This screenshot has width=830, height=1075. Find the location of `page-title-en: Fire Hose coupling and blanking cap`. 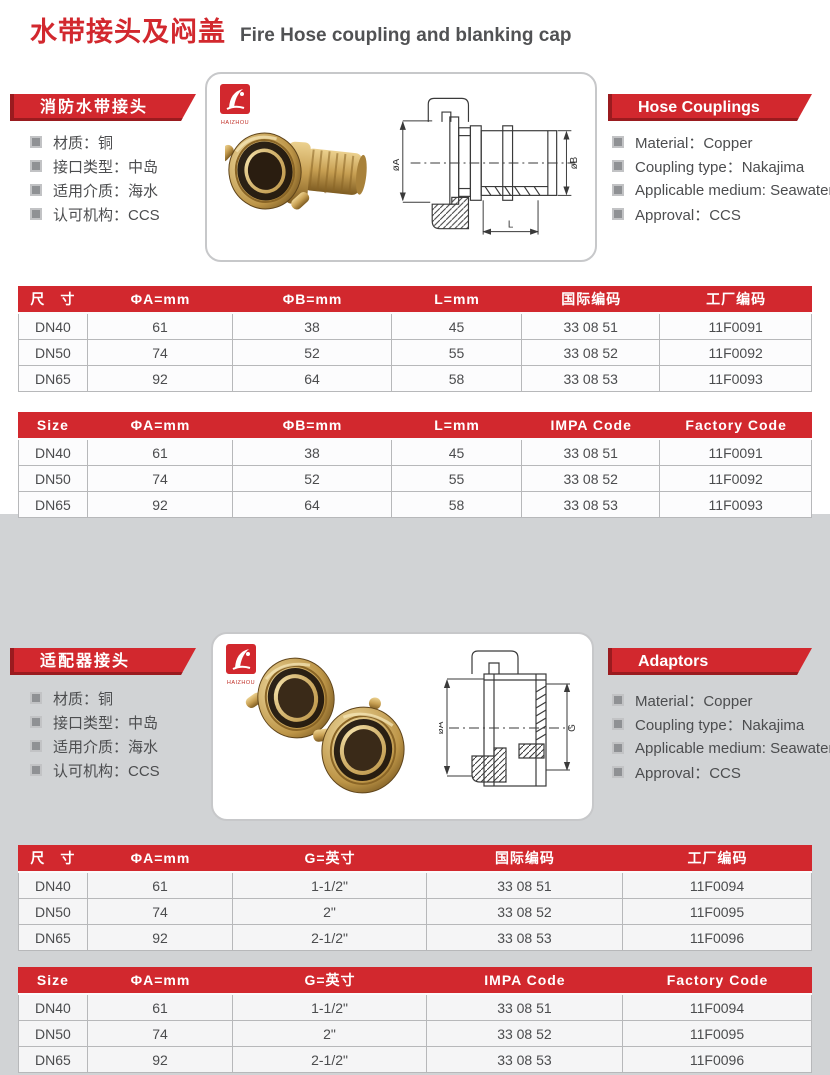

page-title-en: Fire Hose coupling and blanking cap is located at coordinates (406, 35).